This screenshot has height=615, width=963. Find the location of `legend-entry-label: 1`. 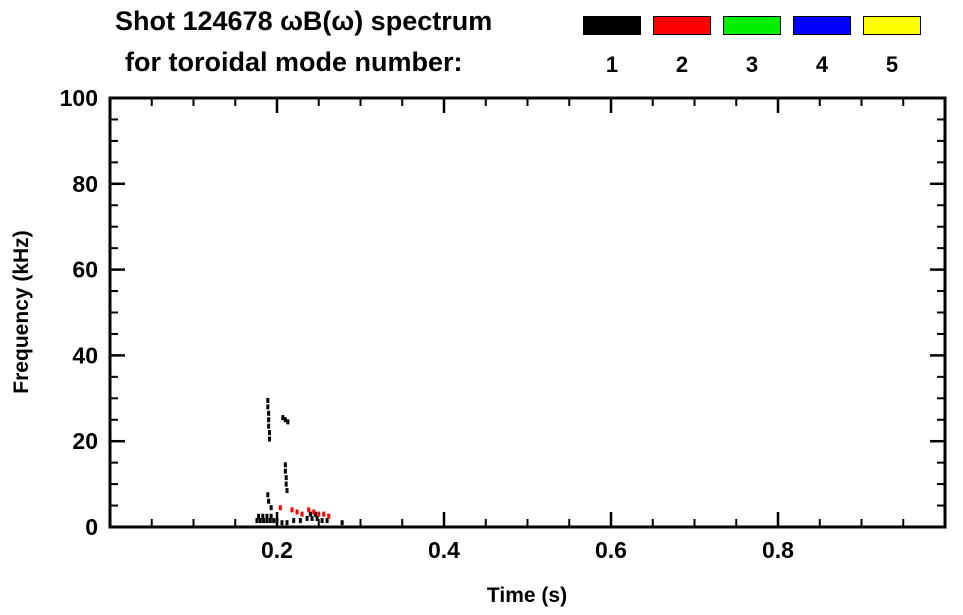

legend-entry-label: 1 is located at coordinates (612, 64).